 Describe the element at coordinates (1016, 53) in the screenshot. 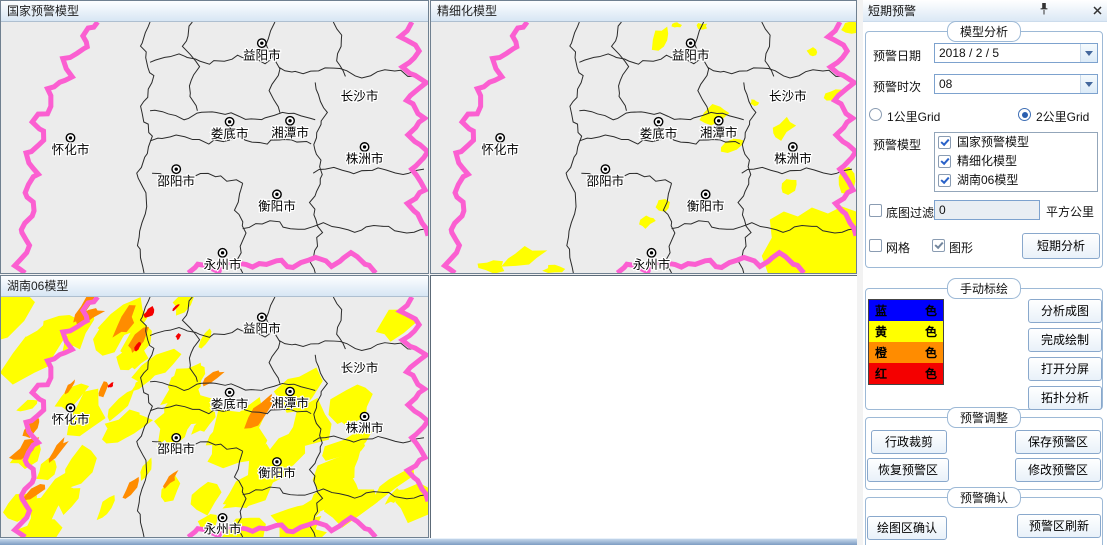

I see `date-combobox: 2018 / 2 / 5` at that location.